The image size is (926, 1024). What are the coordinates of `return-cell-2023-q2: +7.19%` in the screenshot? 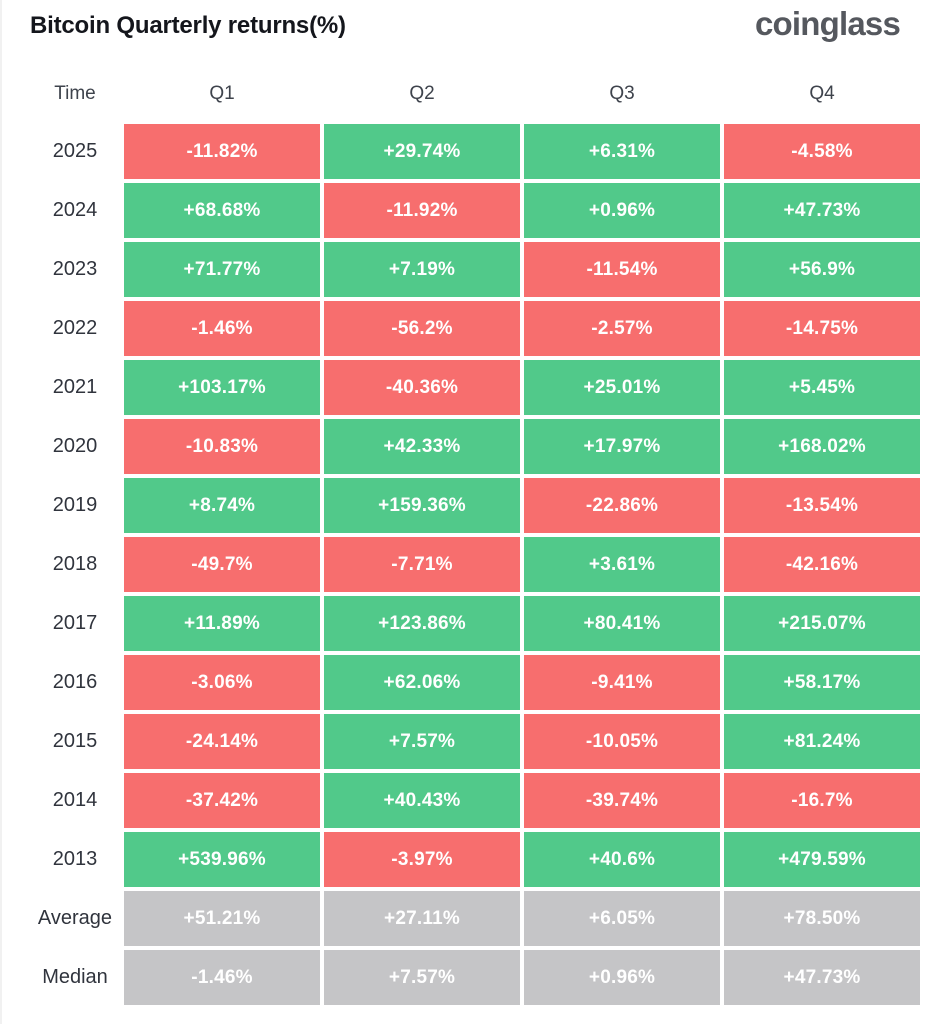 It's located at (422, 269).